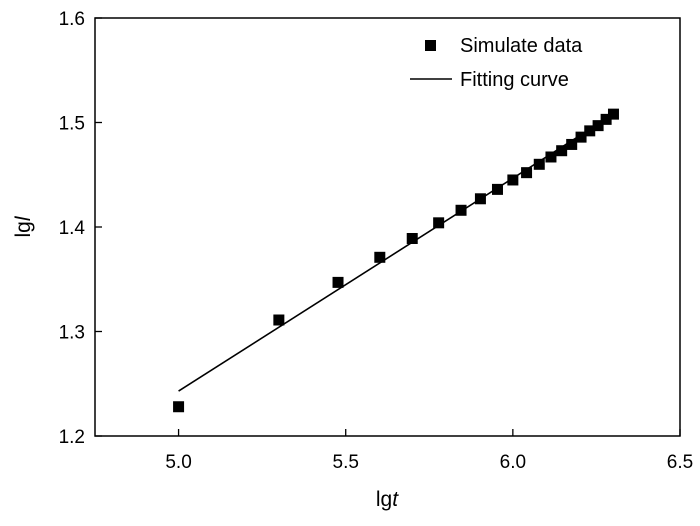 The width and height of the screenshot is (700, 526). What do you see at coordinates (513, 462) in the screenshot?
I see `x-tick-label-2: 6.0` at bounding box center [513, 462].